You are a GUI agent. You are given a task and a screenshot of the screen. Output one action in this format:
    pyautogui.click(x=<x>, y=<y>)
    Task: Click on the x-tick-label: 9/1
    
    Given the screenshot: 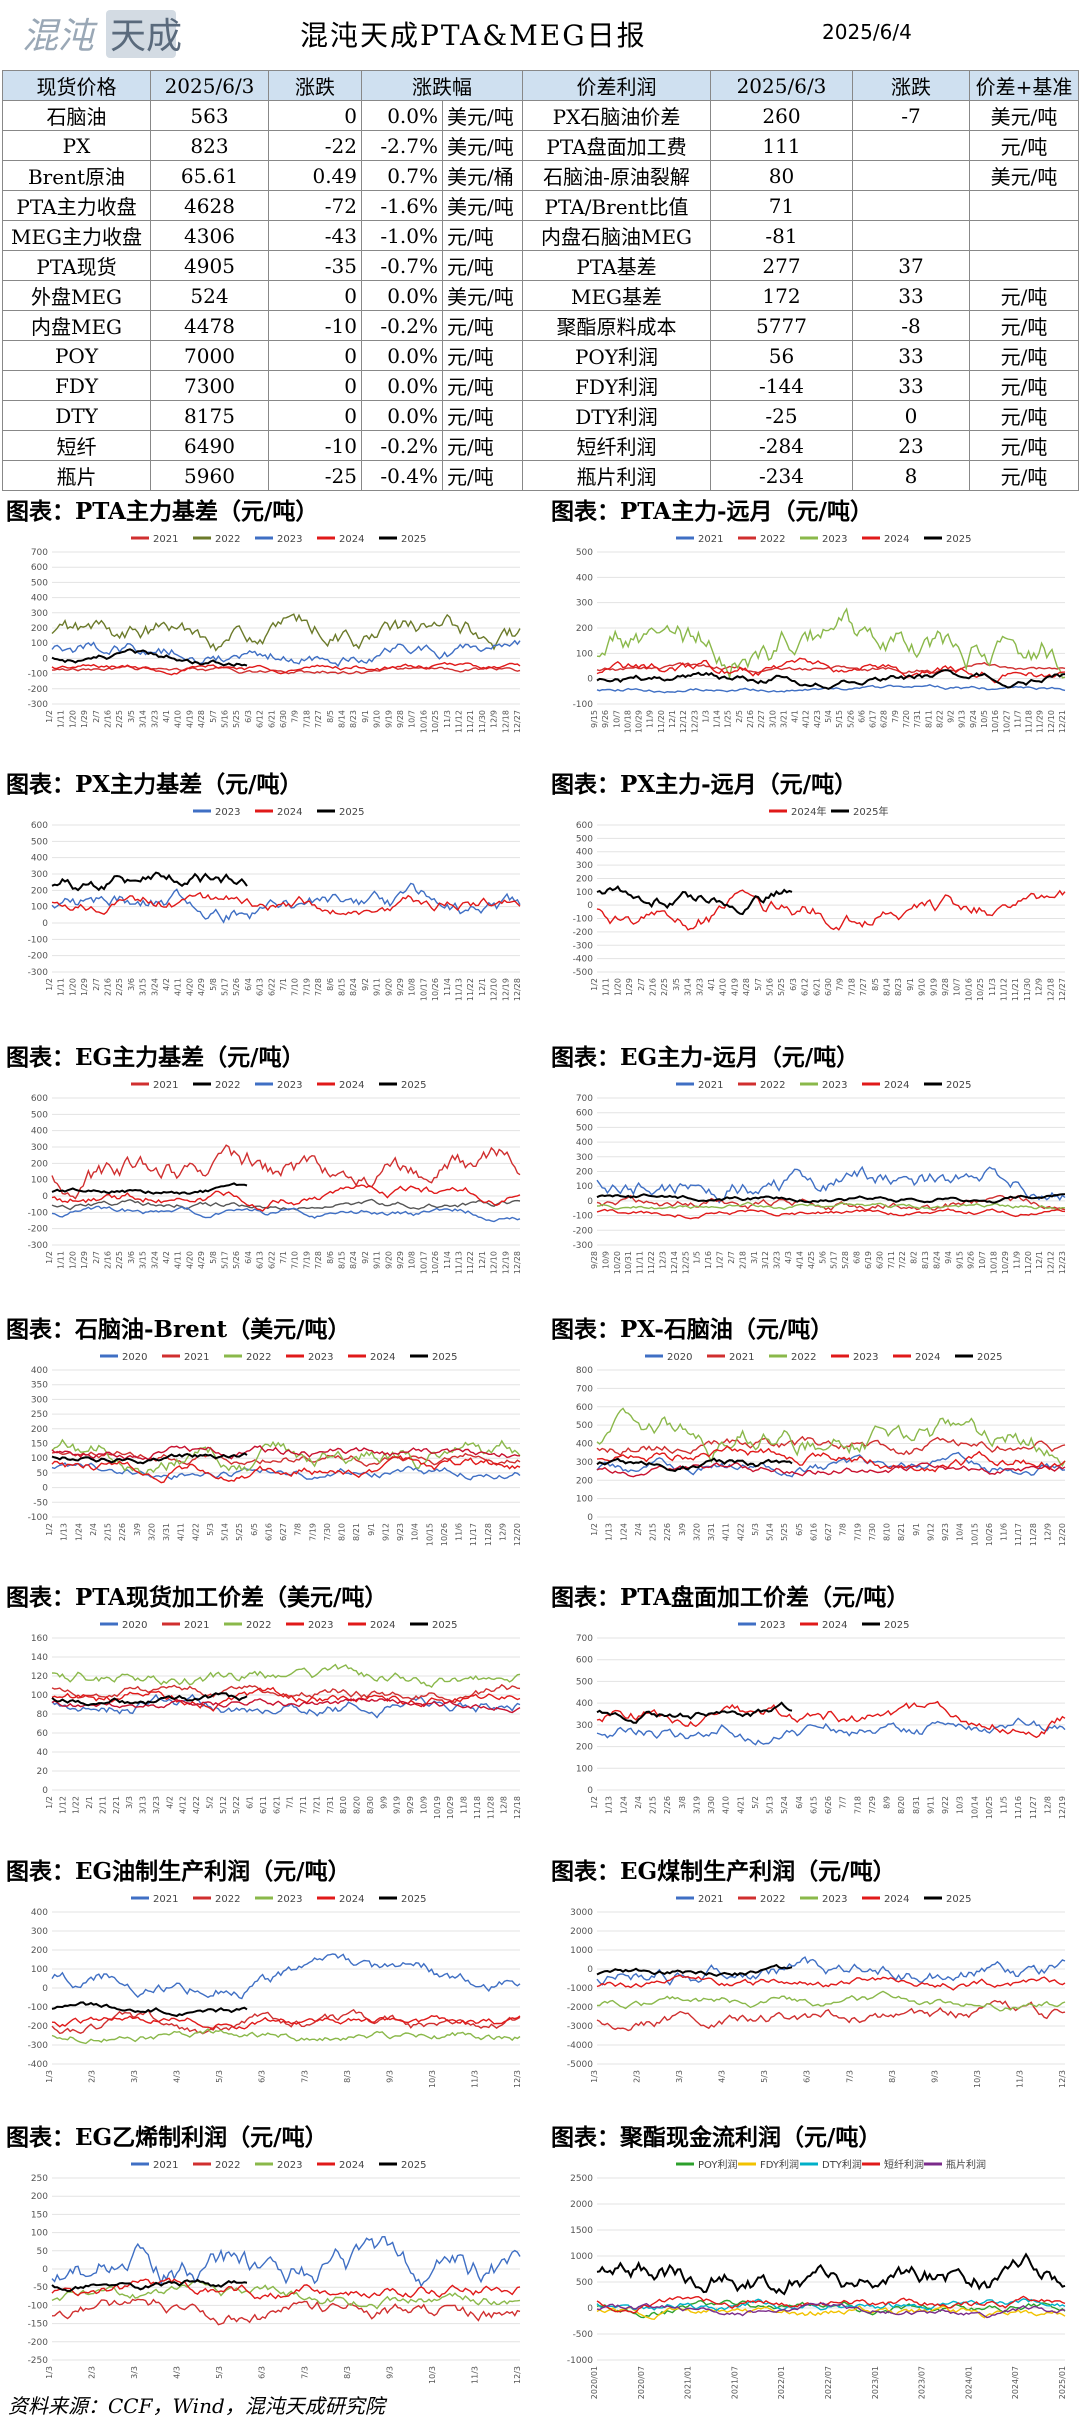 What is the action you would take?
    pyautogui.click(x=916, y=1529)
    